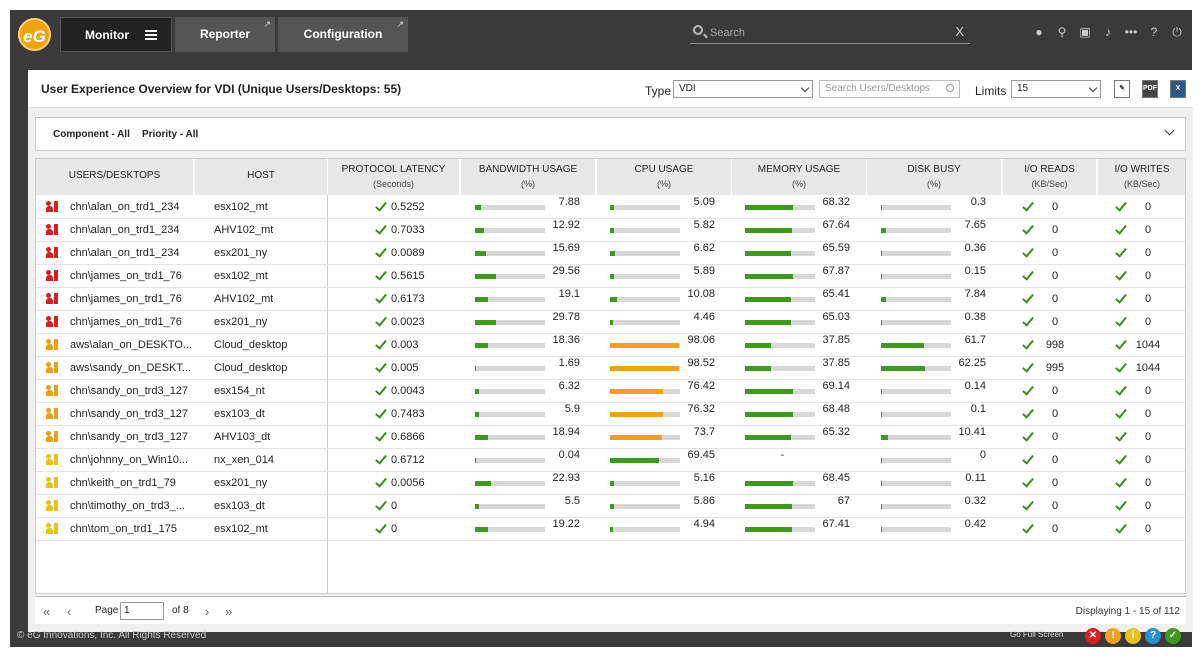  What do you see at coordinates (1173, 636) in the screenshot?
I see `normal-status-icon: ✓` at bounding box center [1173, 636].